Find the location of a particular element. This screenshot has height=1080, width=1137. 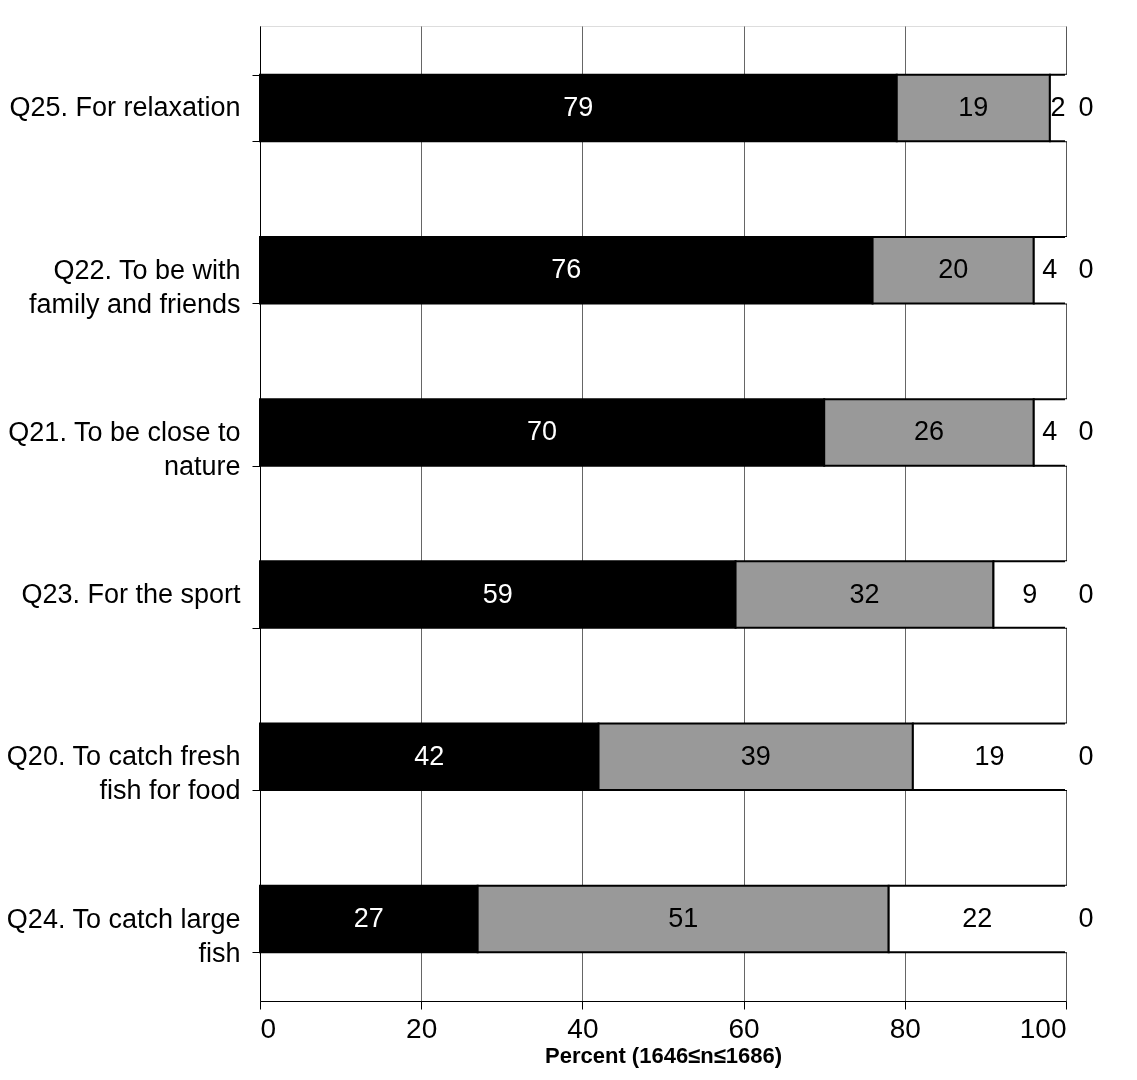

y-tick-label: Q25. For relaxation is located at coordinates (125, 107).